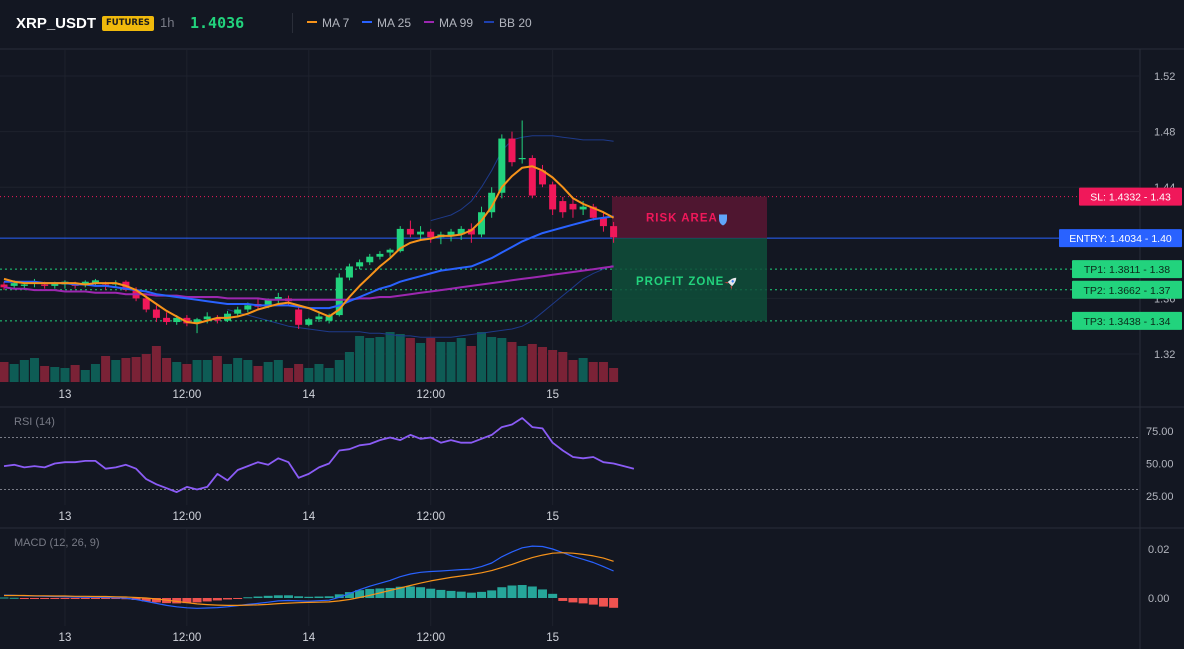  I want to click on legend-ma25: MA 25, so click(386, 23).